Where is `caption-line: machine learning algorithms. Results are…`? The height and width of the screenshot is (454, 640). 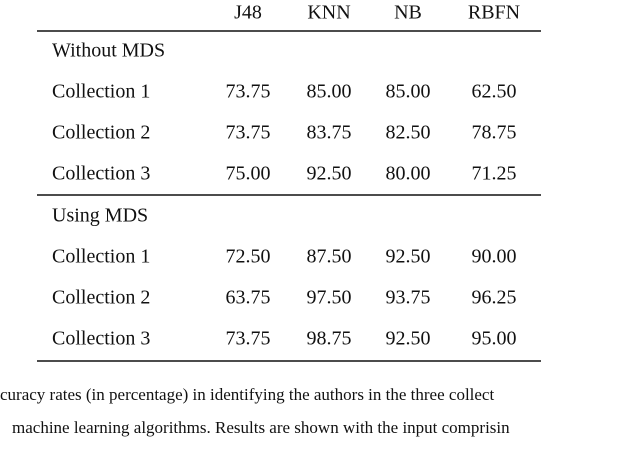 caption-line: machine learning algorithms. Results are… is located at coordinates (261, 427).